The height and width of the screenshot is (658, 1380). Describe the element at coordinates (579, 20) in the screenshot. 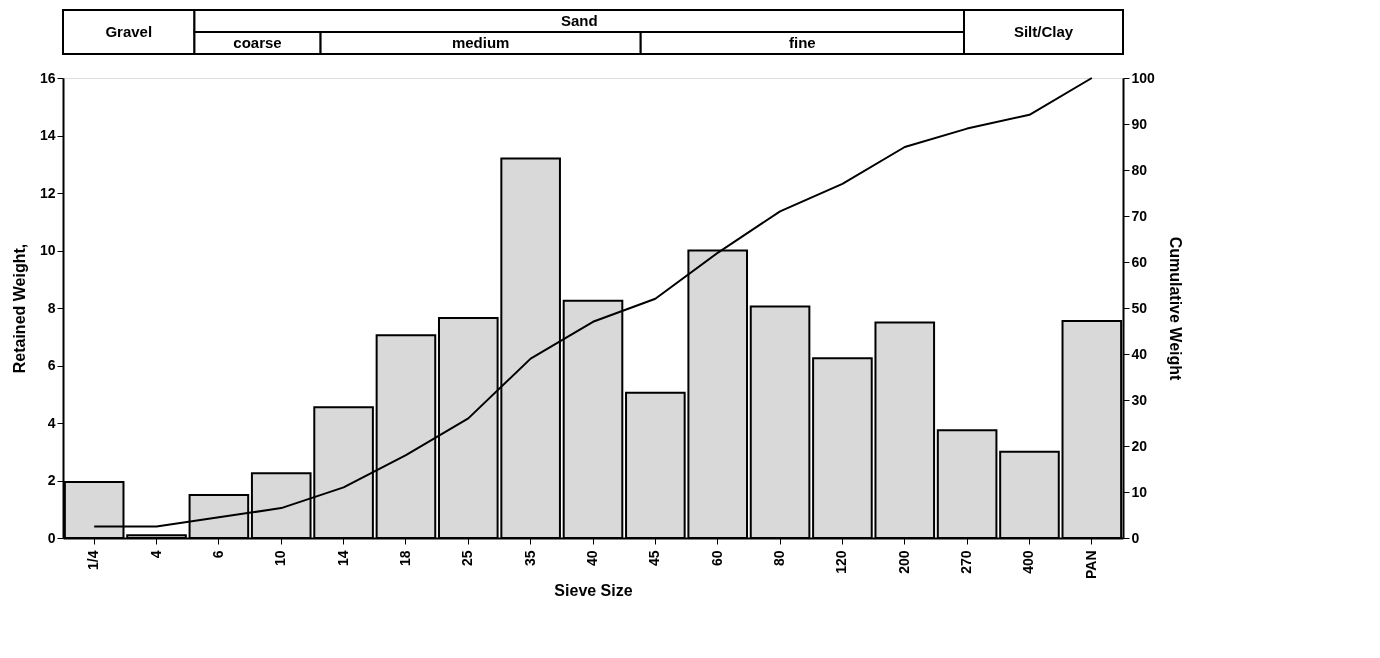

I see `text: Sand` at that location.